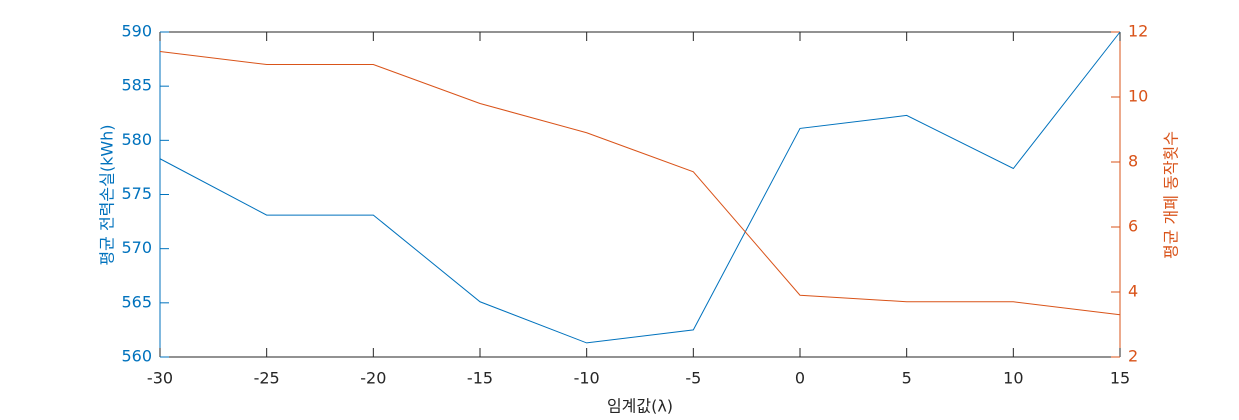 The width and height of the screenshot is (1239, 420). Describe the element at coordinates (136, 85) in the screenshot. I see `y-tick-label: 585` at that location.